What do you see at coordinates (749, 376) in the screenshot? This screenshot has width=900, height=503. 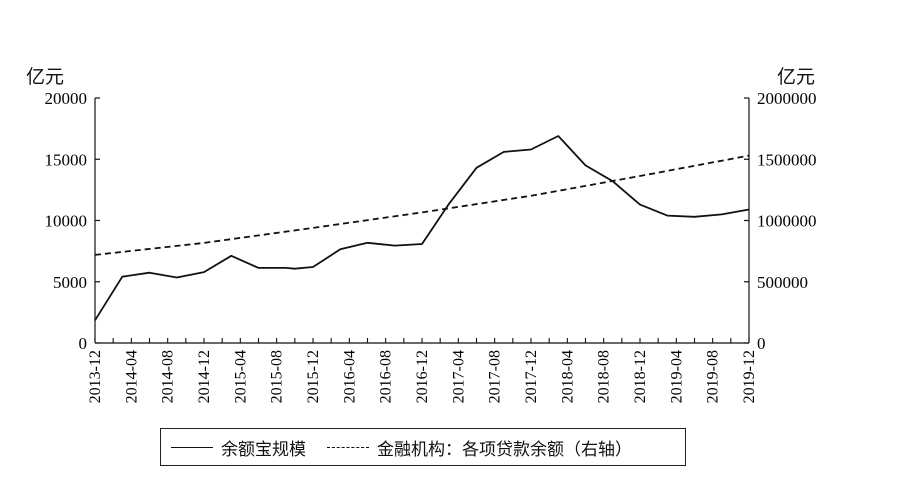 I see `x-tick-label: 2019-12` at bounding box center [749, 376].